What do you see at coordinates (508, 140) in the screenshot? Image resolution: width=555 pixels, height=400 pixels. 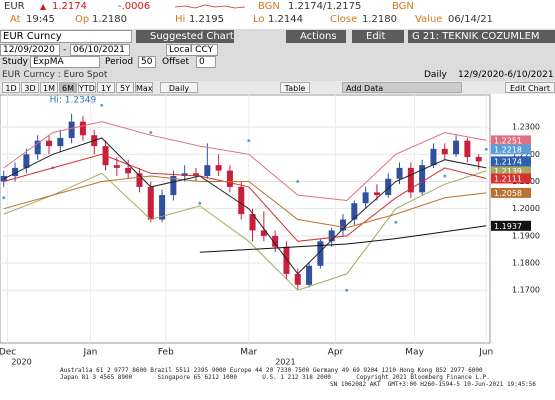 I see `value-box-label: 1.2251` at bounding box center [508, 140].